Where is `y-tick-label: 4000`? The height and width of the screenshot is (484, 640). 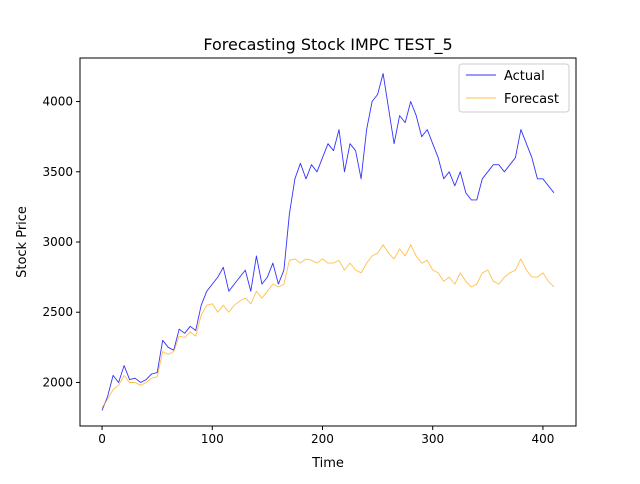 y-tick-label: 4000 is located at coordinates (57, 102).